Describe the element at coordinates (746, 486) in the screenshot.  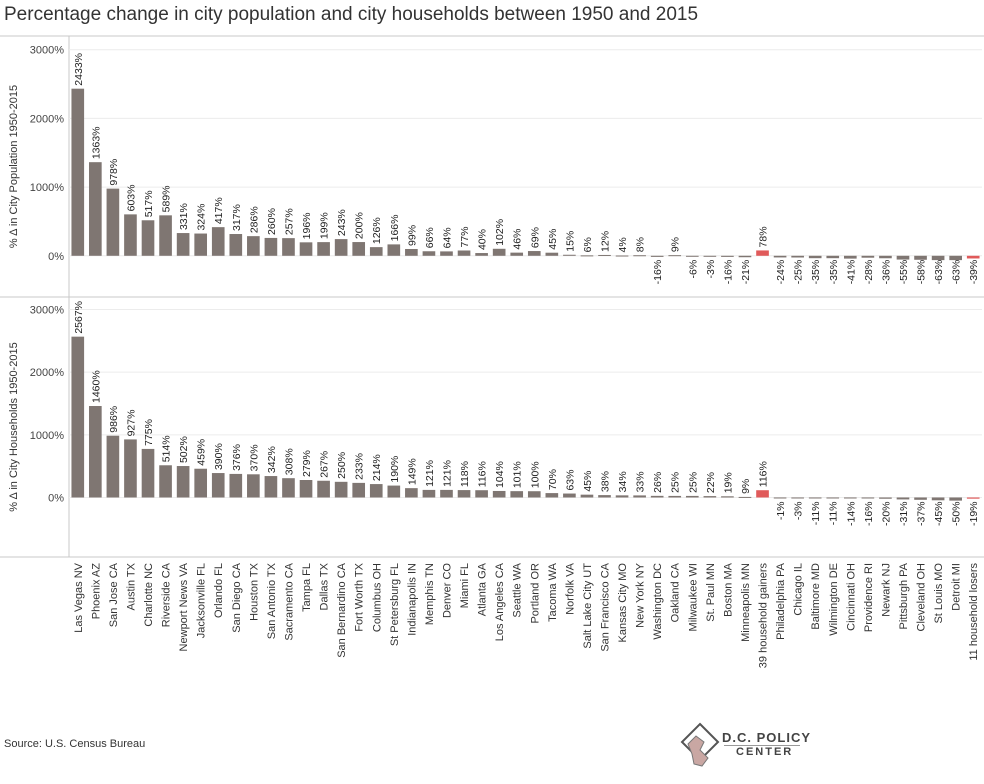
I see `data-label: 9%` at that location.